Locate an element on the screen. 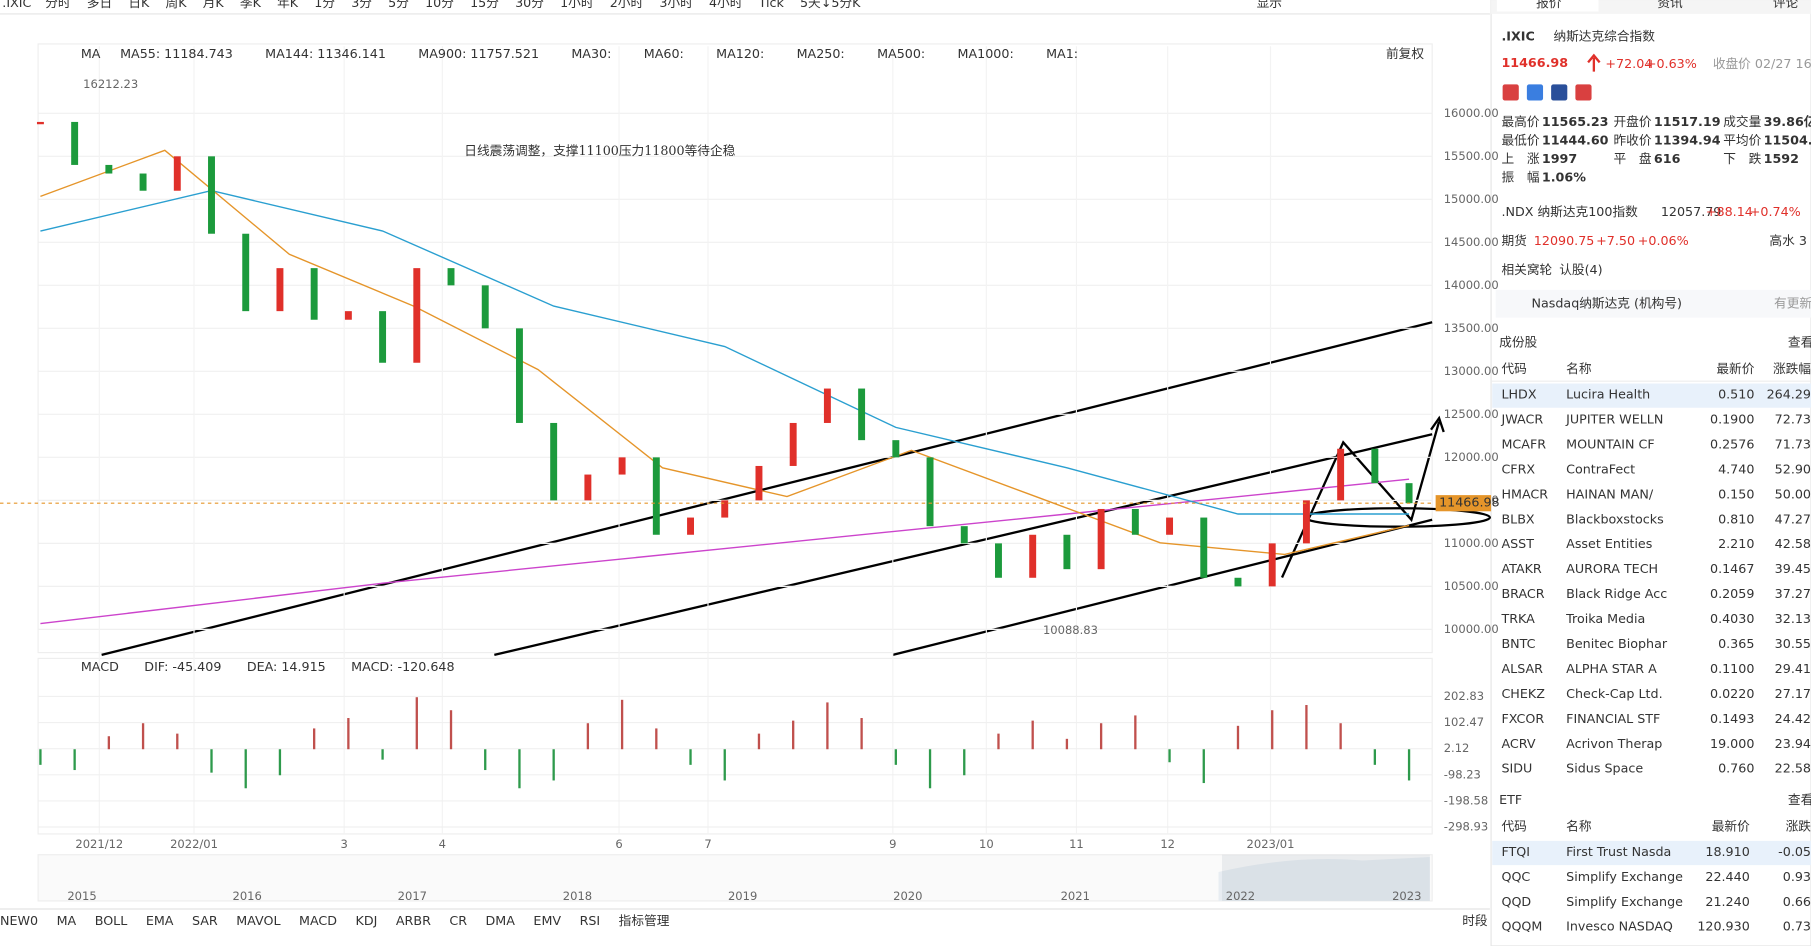 The image size is (1811, 946). cell: QQD is located at coordinates (1516, 901).